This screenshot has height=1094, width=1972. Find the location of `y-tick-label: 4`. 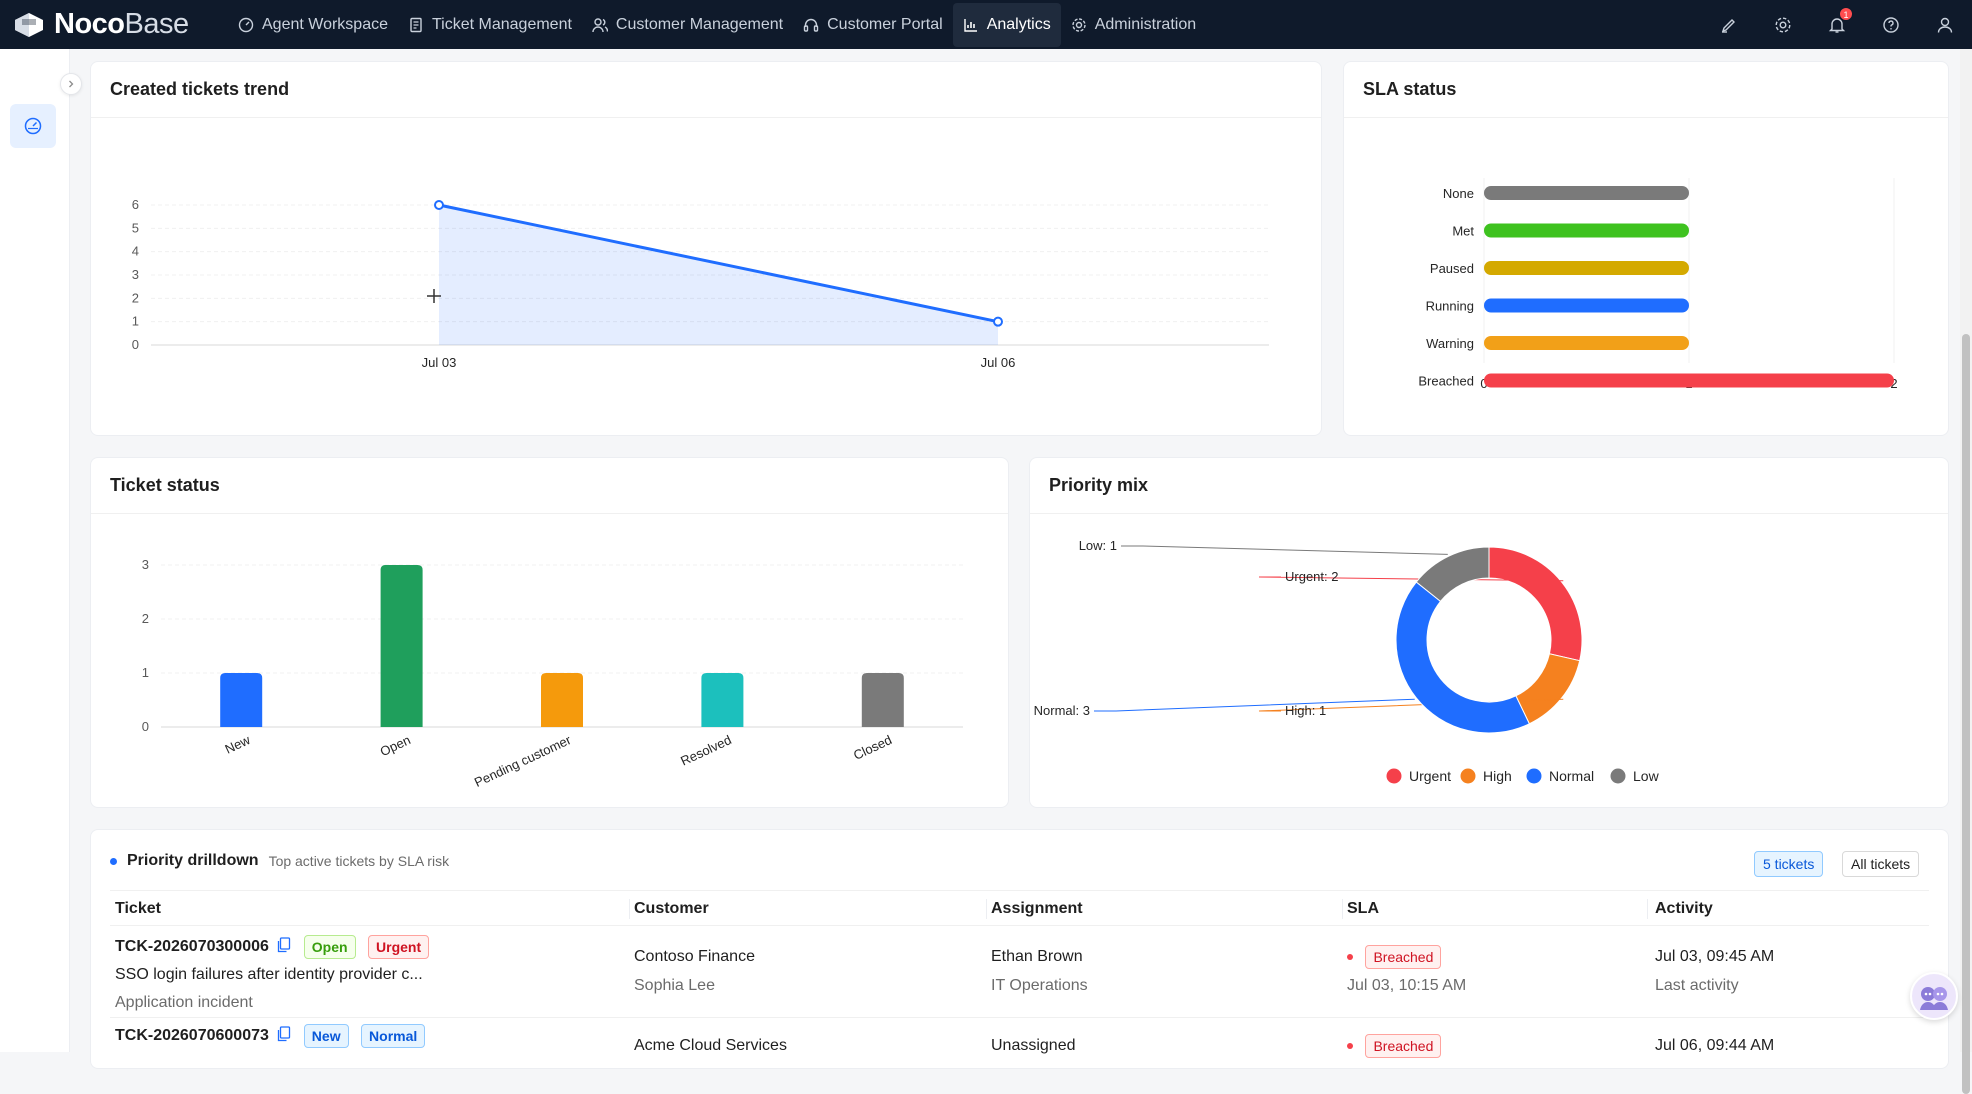

y-tick-label: 4 is located at coordinates (135, 251).